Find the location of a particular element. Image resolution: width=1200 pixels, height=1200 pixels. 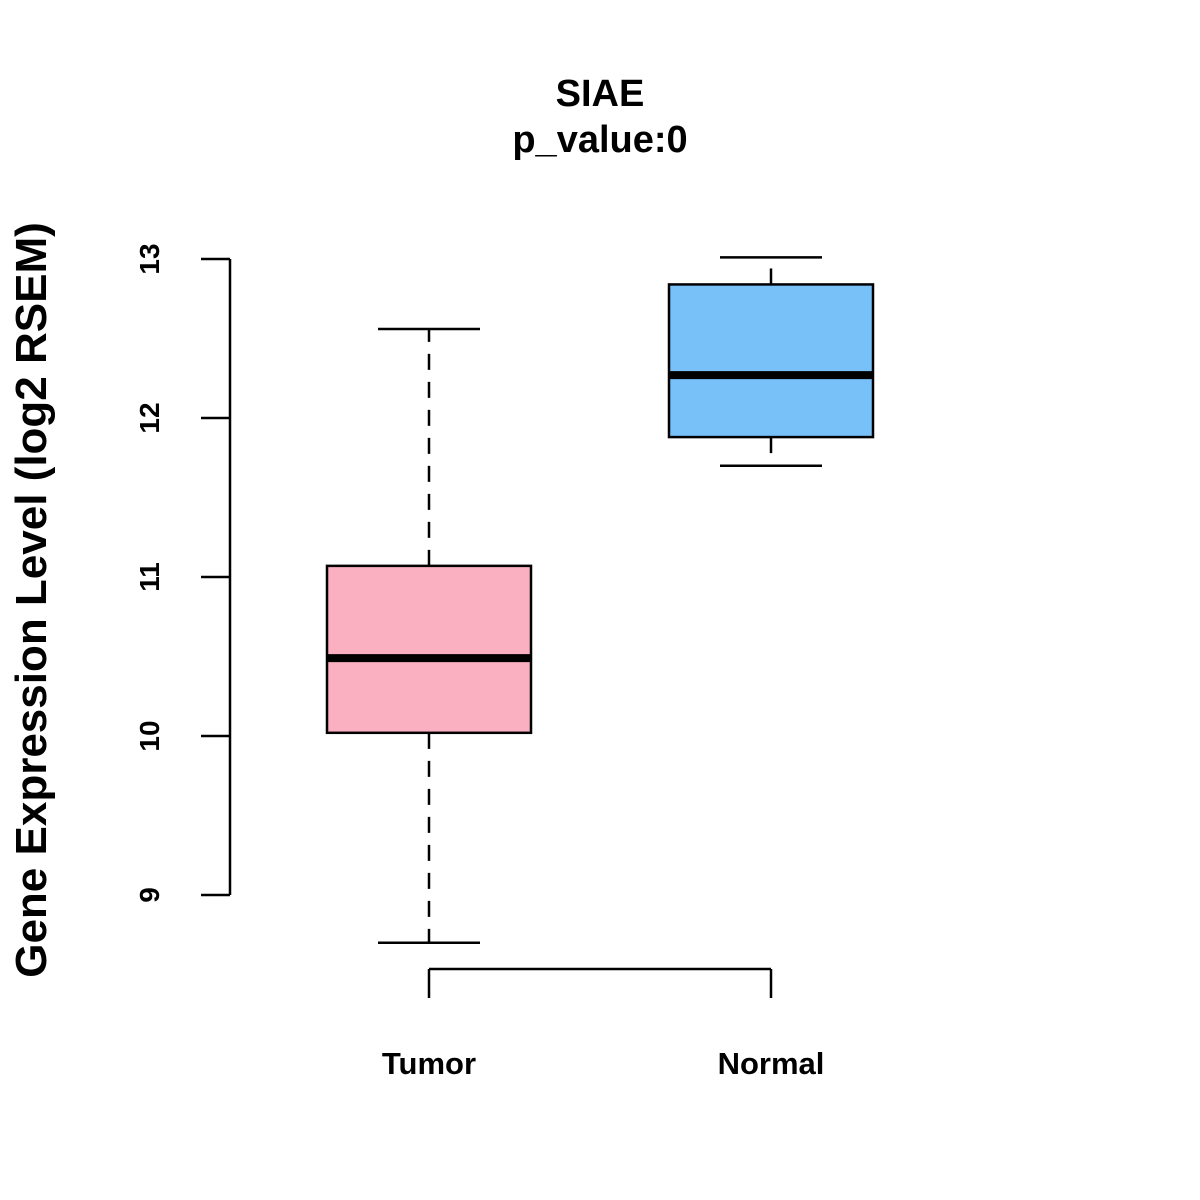

chart-subtitle: p_value:0 is located at coordinates (599, 140).